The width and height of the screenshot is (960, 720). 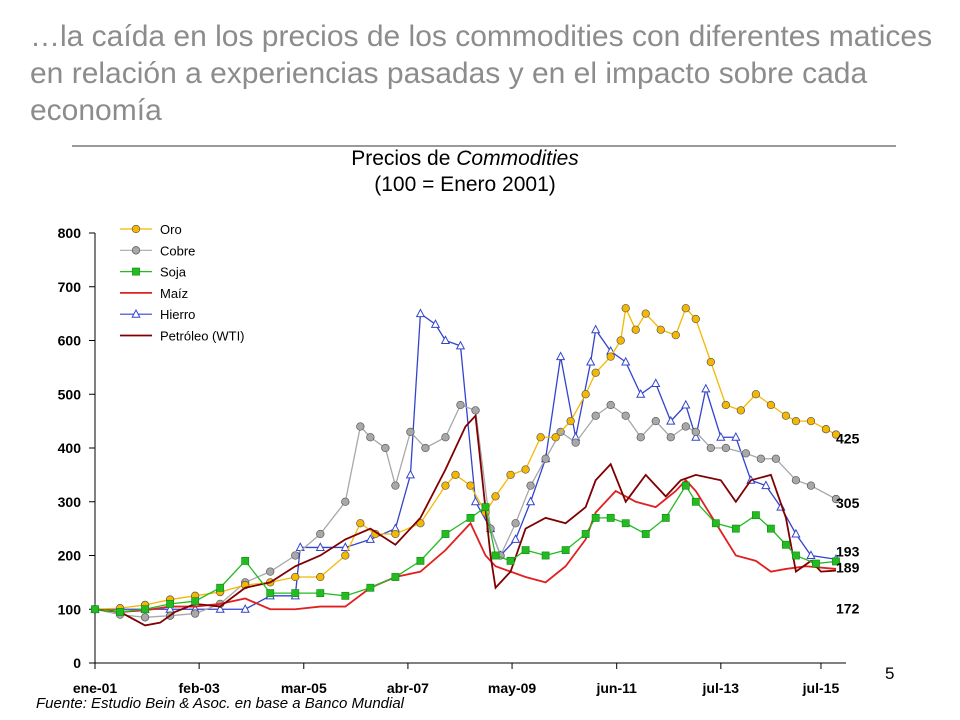 I want to click on series-line-soja, so click(x=465, y=548).